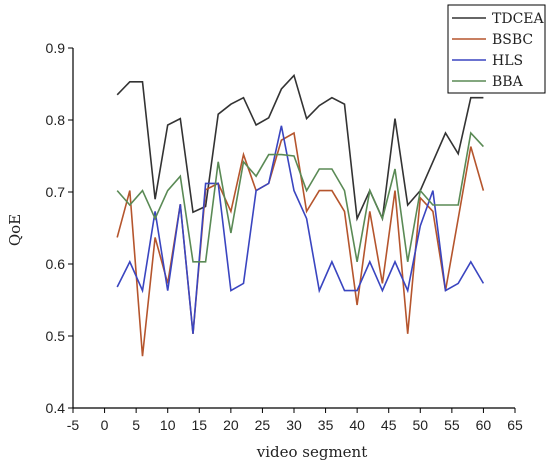 The image size is (550, 465). I want to click on y-tick-label: 0.6, so click(56, 264).